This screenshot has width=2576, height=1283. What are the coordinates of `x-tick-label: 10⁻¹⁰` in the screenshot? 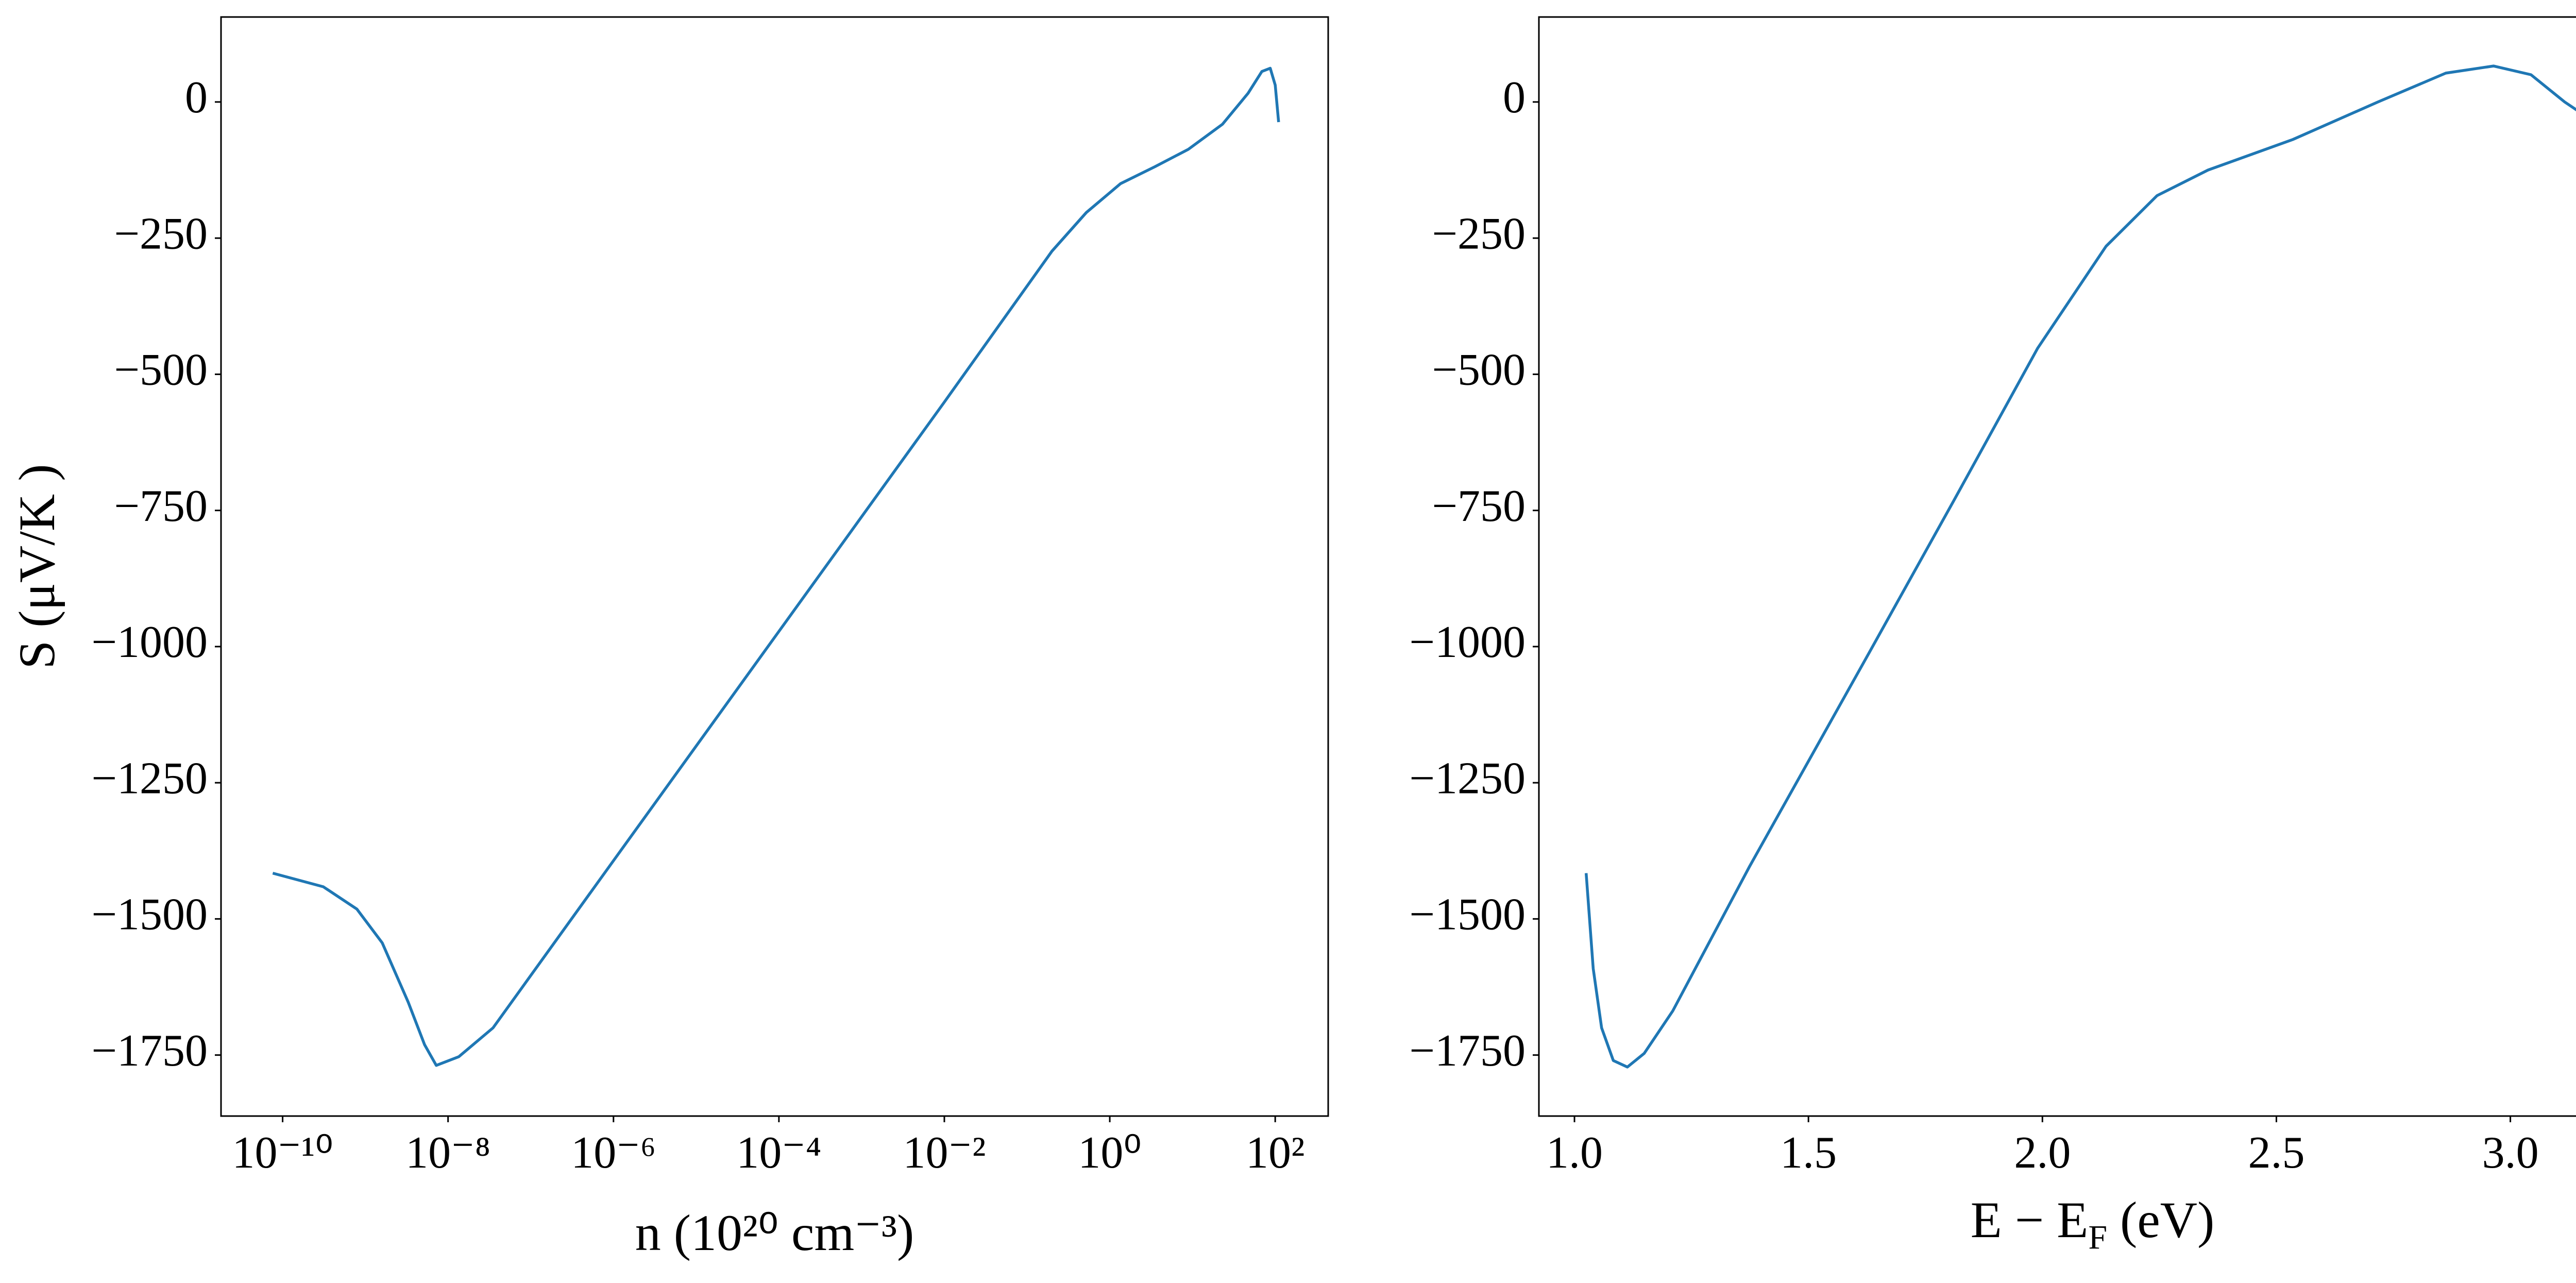 It's located at (282, 1153).